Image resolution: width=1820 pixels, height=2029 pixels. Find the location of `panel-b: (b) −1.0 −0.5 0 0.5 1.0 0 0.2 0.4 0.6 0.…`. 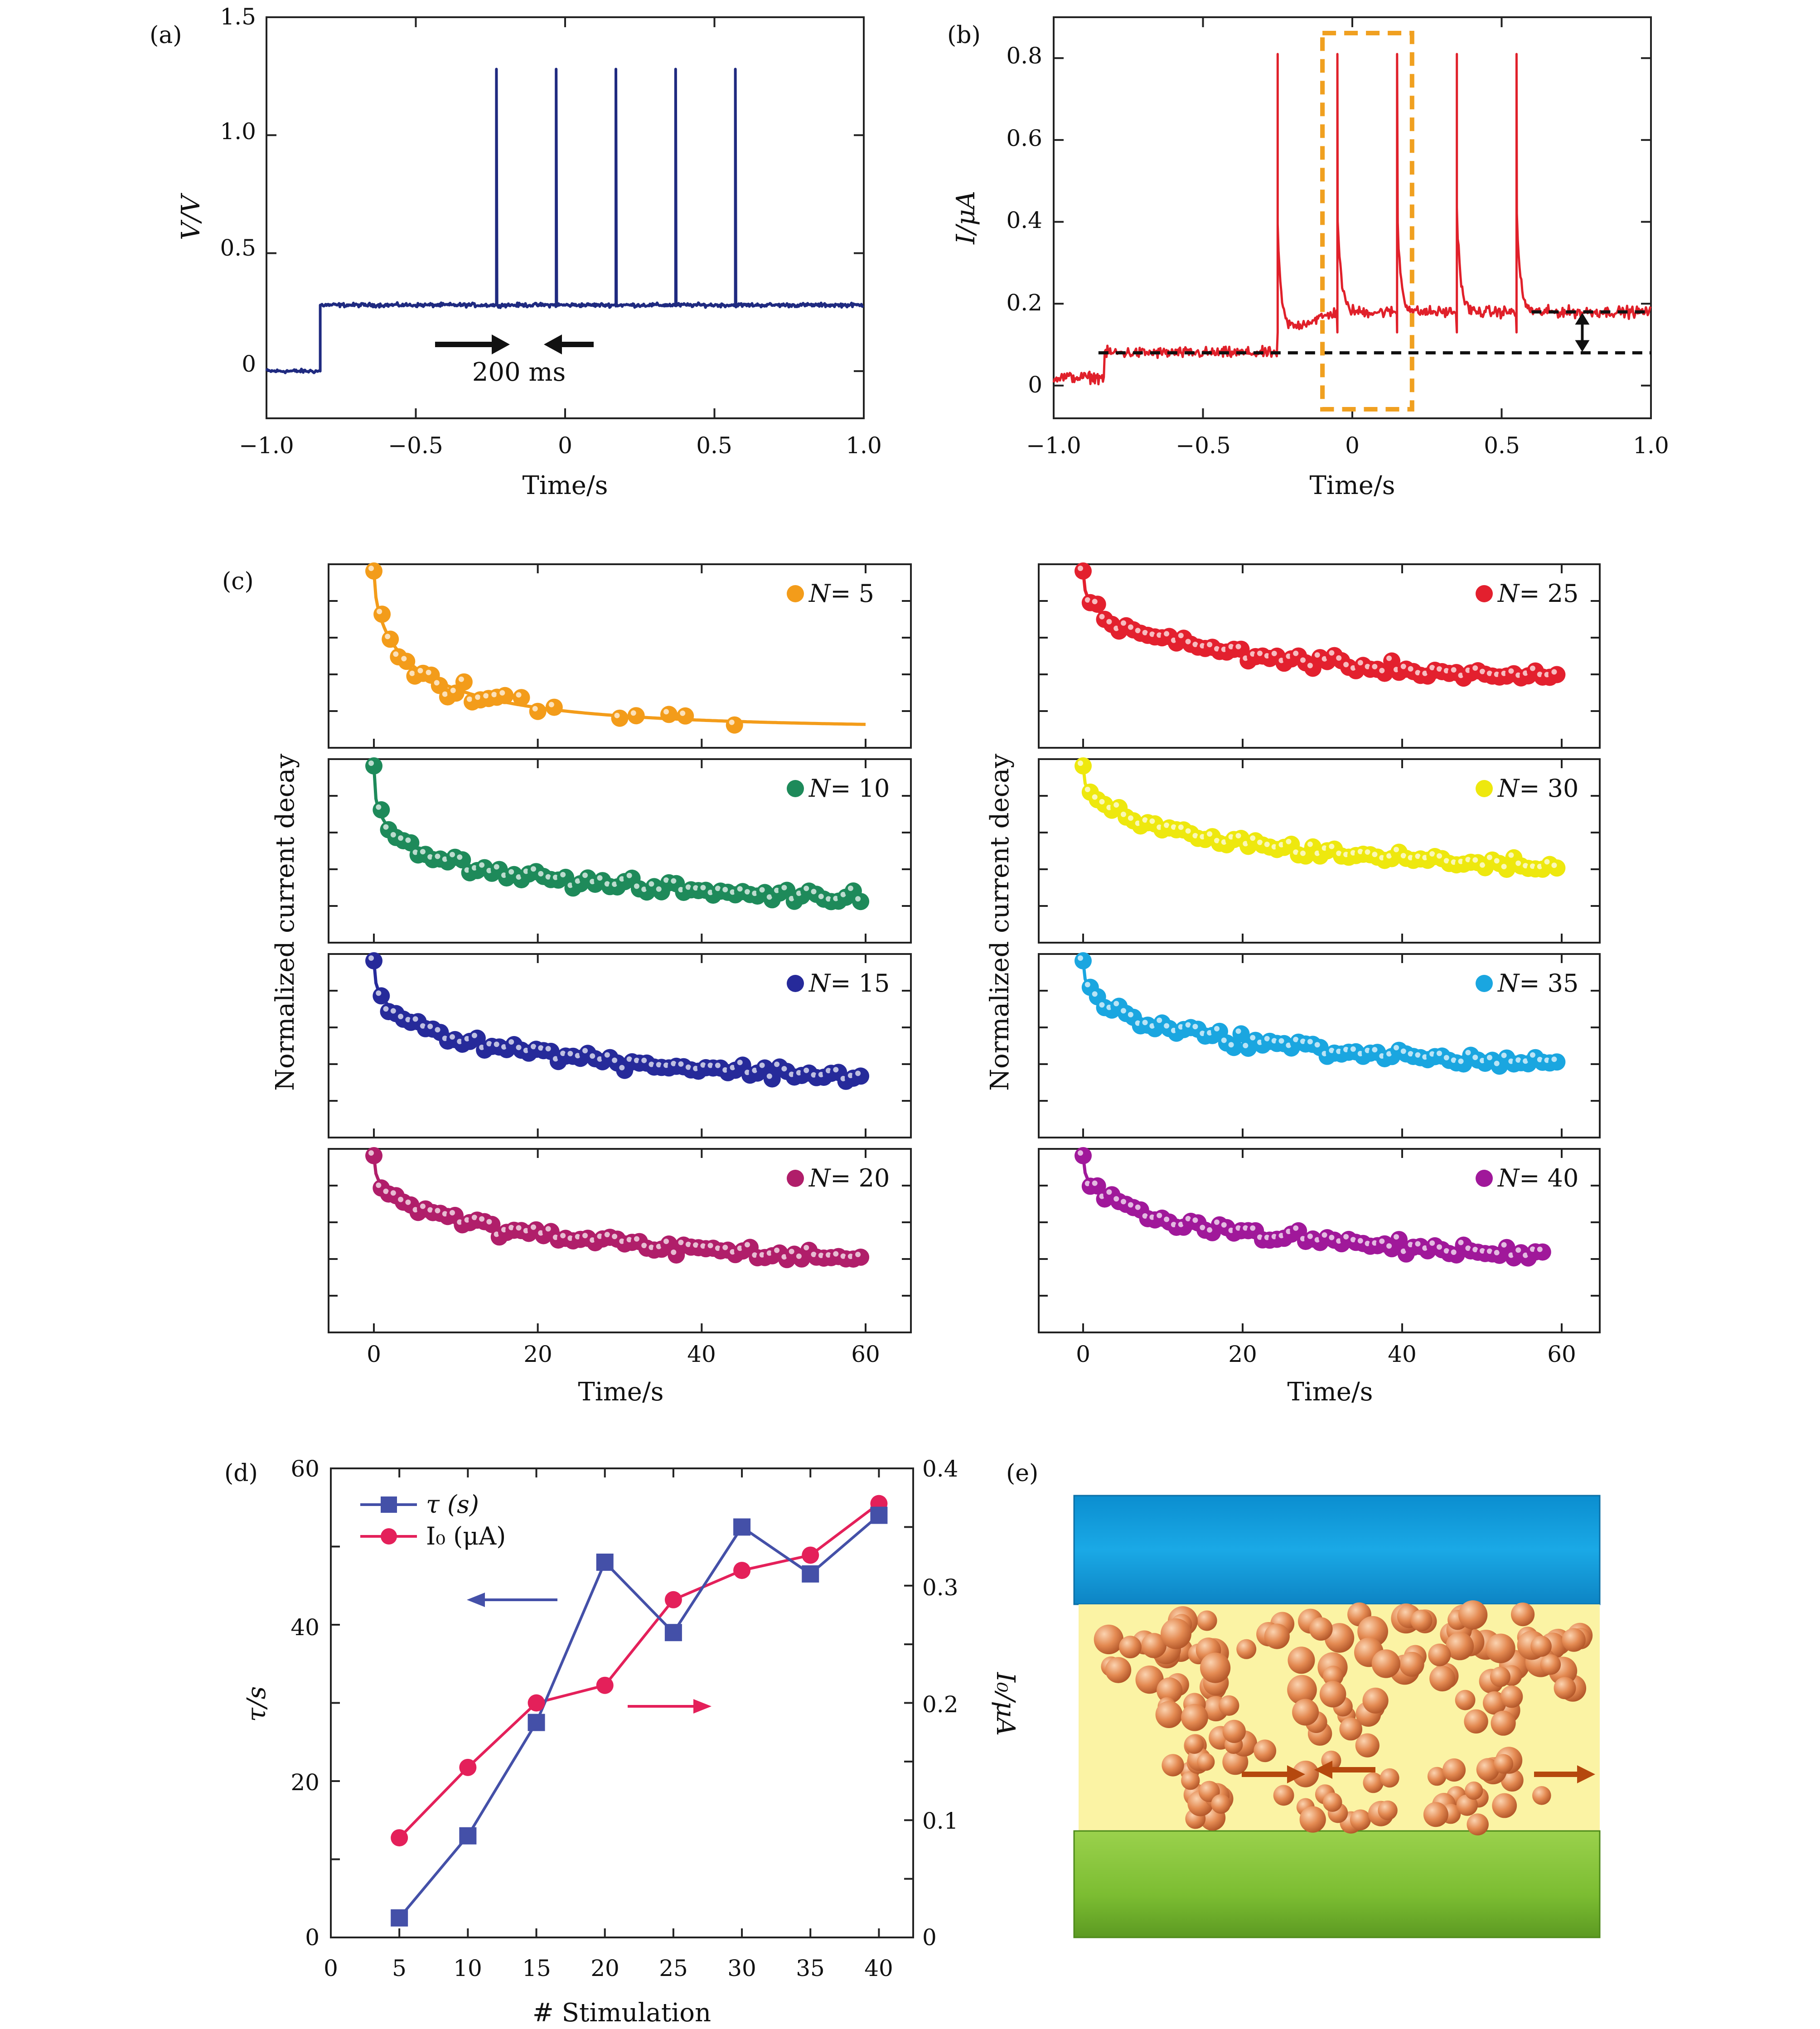

panel-b: (b) −1.0 −0.5 0 0.5 1.0 0 0.2 0.4 0.6 0.… is located at coordinates (1308, 258).